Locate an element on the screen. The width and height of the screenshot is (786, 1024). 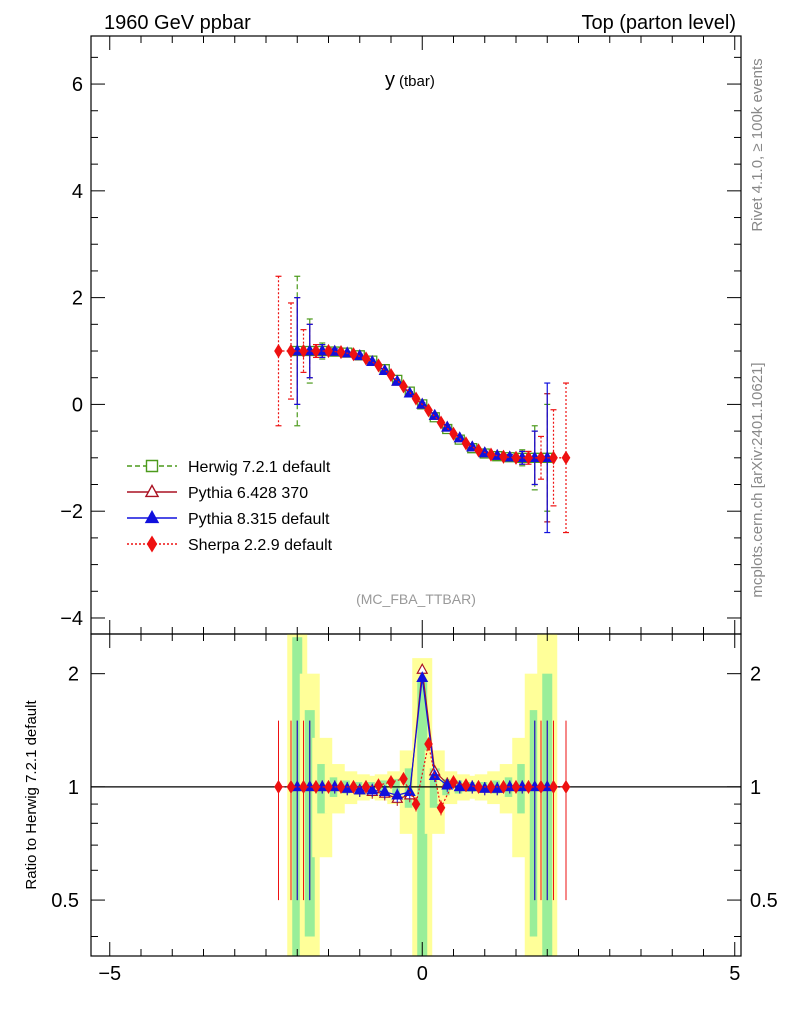
header-right: Top (parton level) is located at coordinates (658, 23).